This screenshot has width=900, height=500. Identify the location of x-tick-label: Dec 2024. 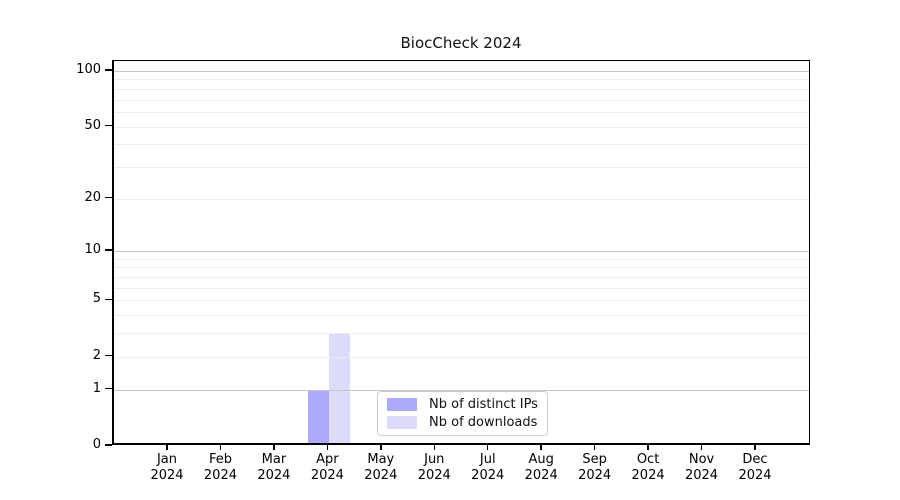
(755, 468).